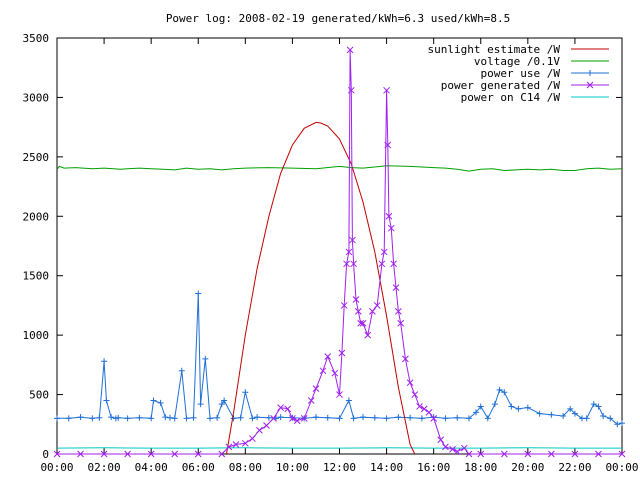 This screenshot has width=640, height=480. I want to click on series-line, so click(339, 168).